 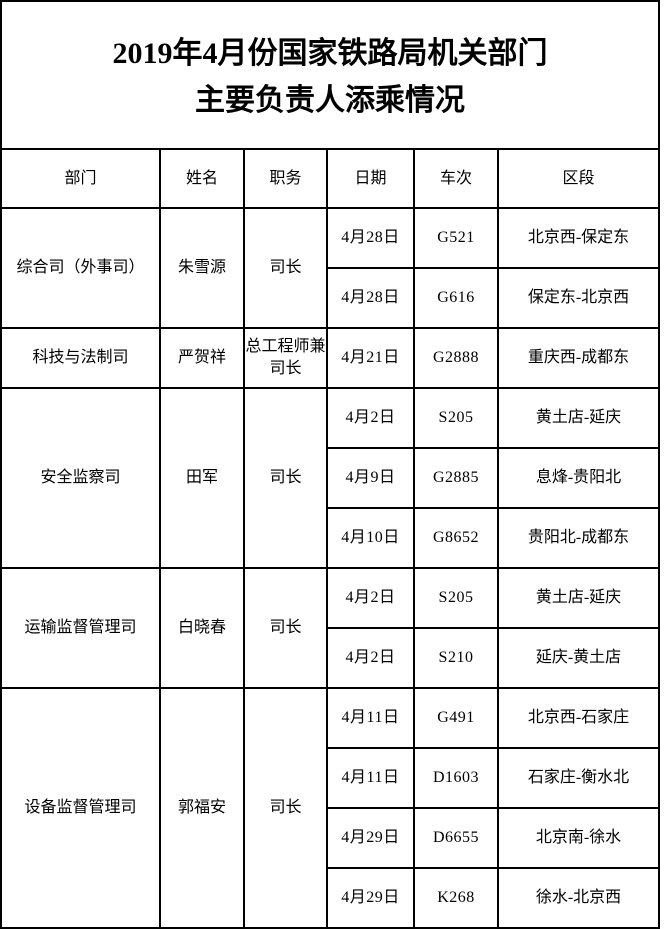 What do you see at coordinates (456, 718) in the screenshot?
I see `train-number-cell: G491` at bounding box center [456, 718].